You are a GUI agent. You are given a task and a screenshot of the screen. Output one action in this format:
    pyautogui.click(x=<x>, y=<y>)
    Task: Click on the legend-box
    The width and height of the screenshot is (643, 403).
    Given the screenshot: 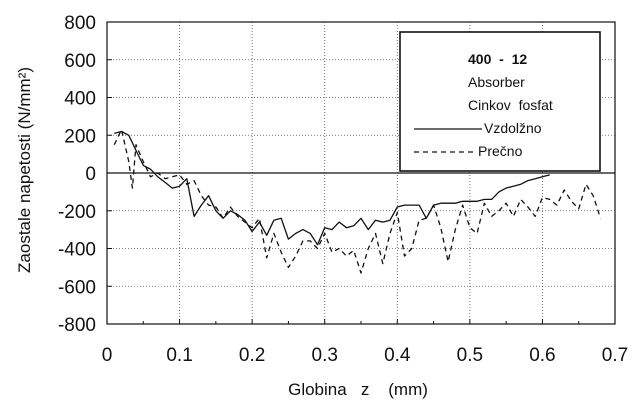 What is the action you would take?
    pyautogui.click(x=500, y=101)
    